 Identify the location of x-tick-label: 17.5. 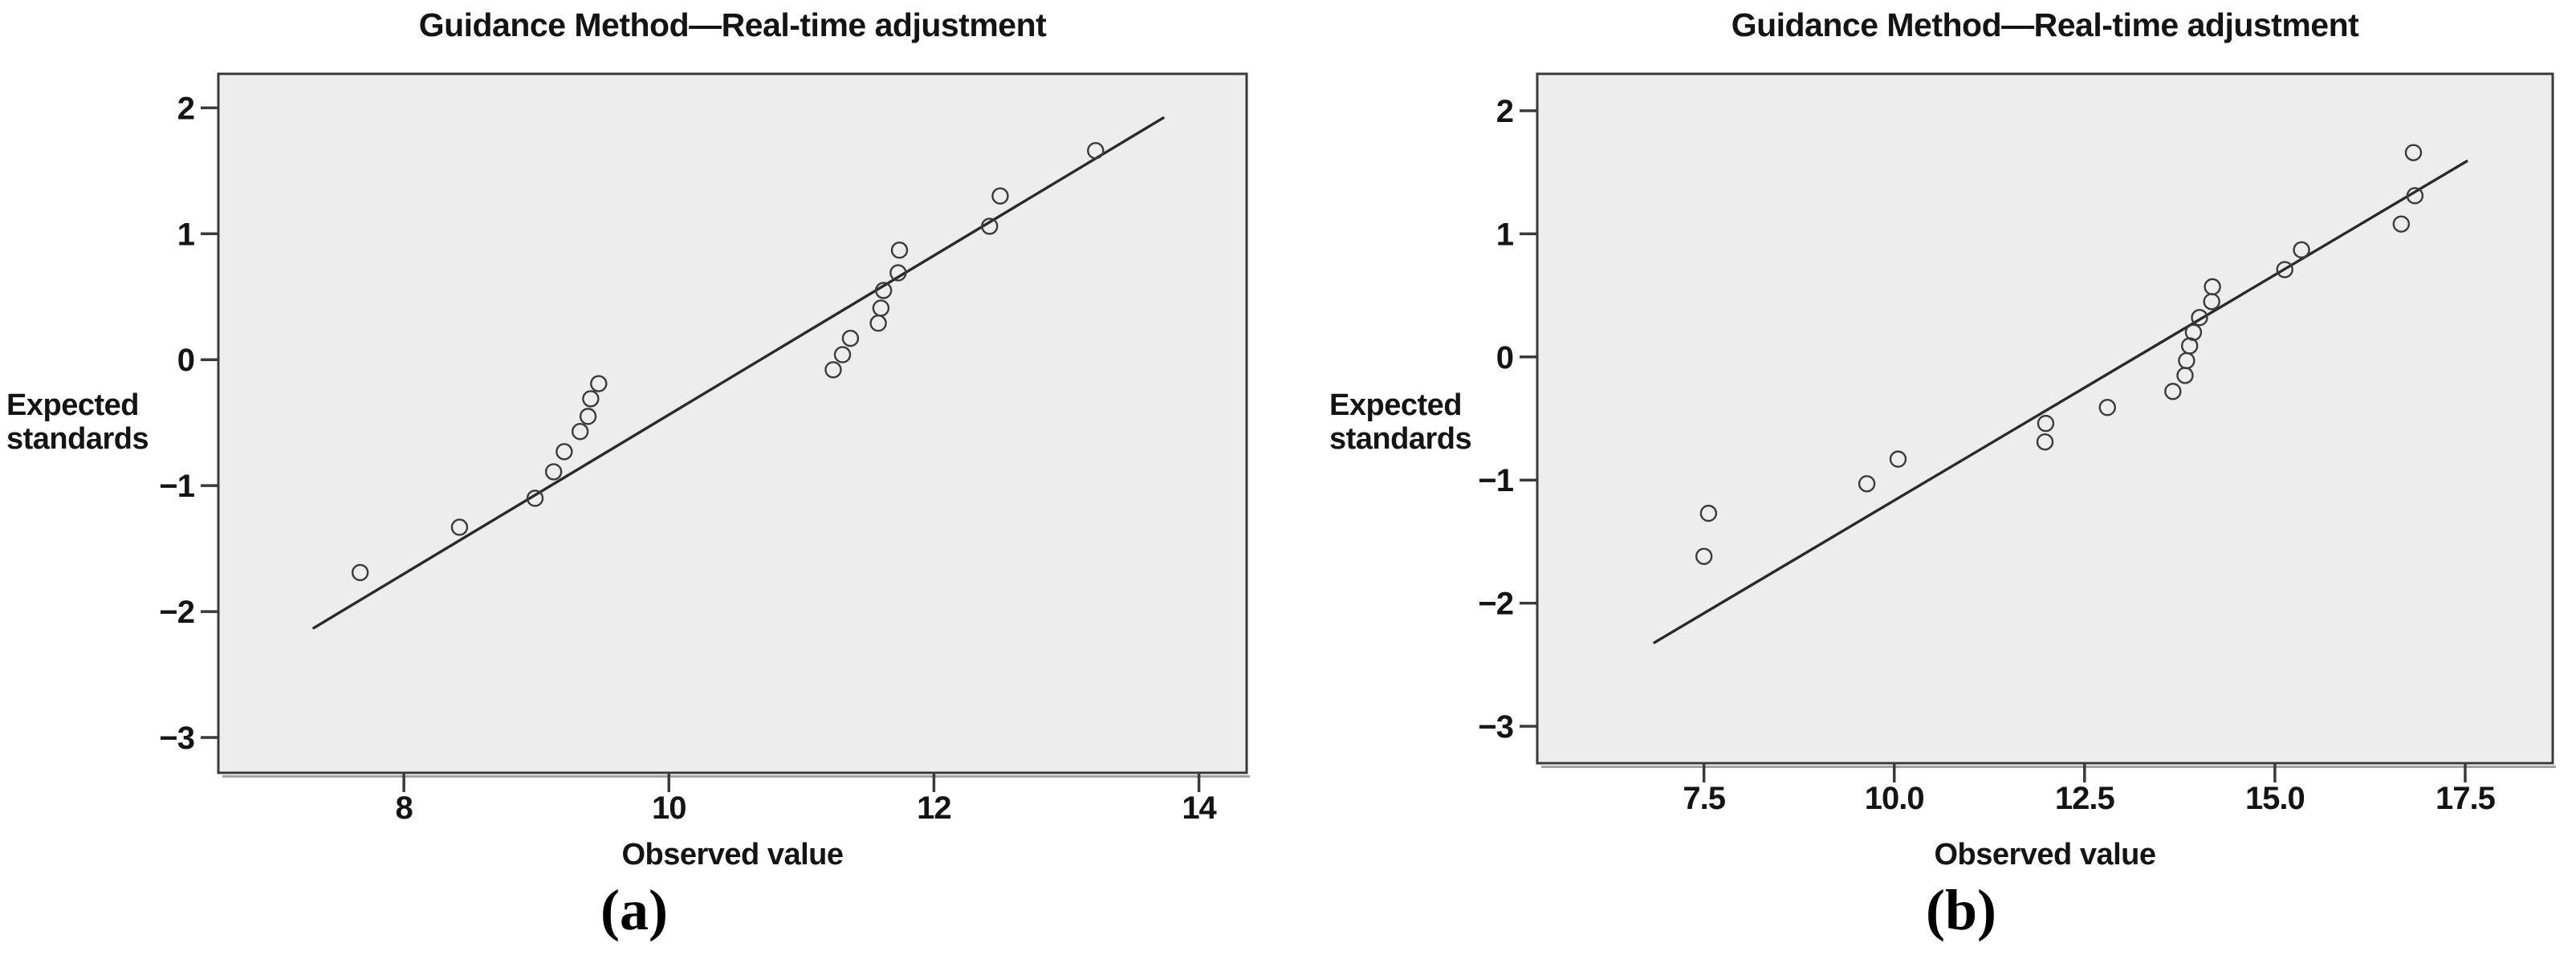
(2466, 798).